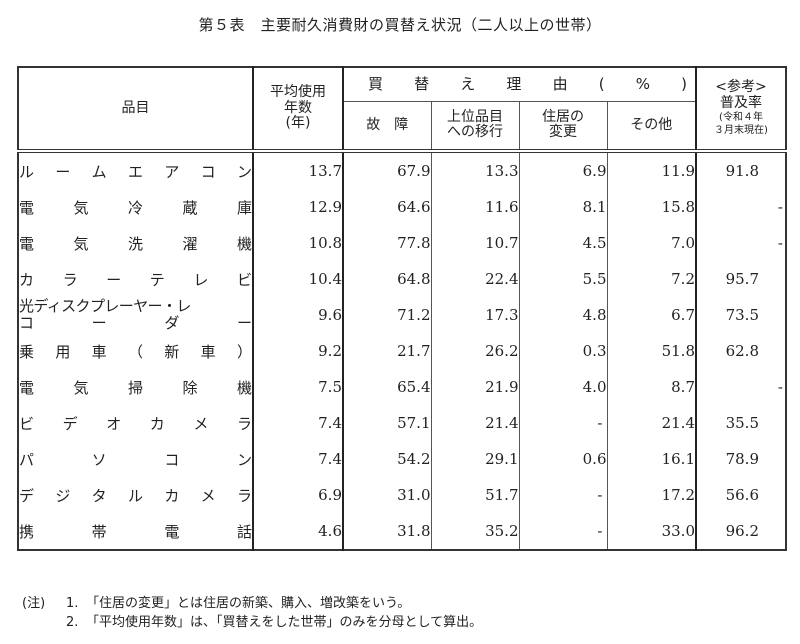 This screenshot has height=644, width=800. Describe the element at coordinates (298, 315) in the screenshot. I see `avg-years-value: 9.6` at that location.